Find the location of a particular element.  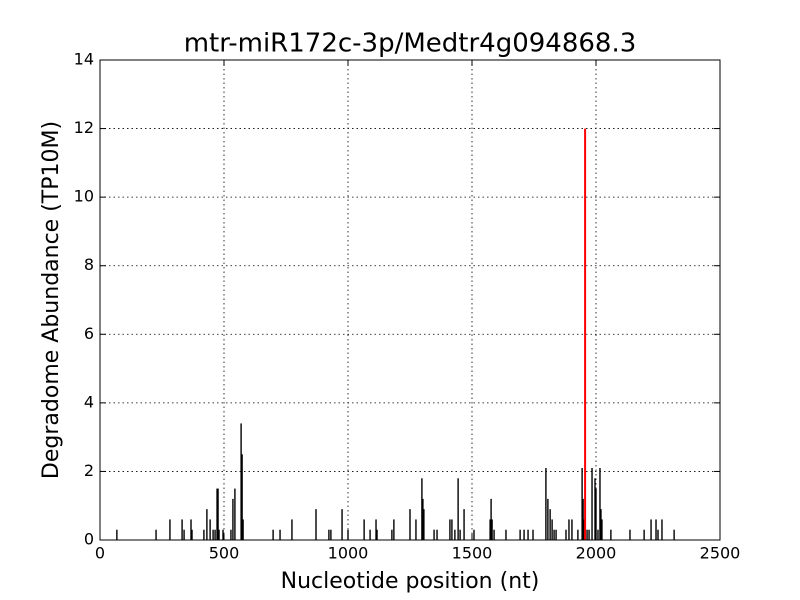

y-tick-label: 12 is located at coordinates (84, 127).